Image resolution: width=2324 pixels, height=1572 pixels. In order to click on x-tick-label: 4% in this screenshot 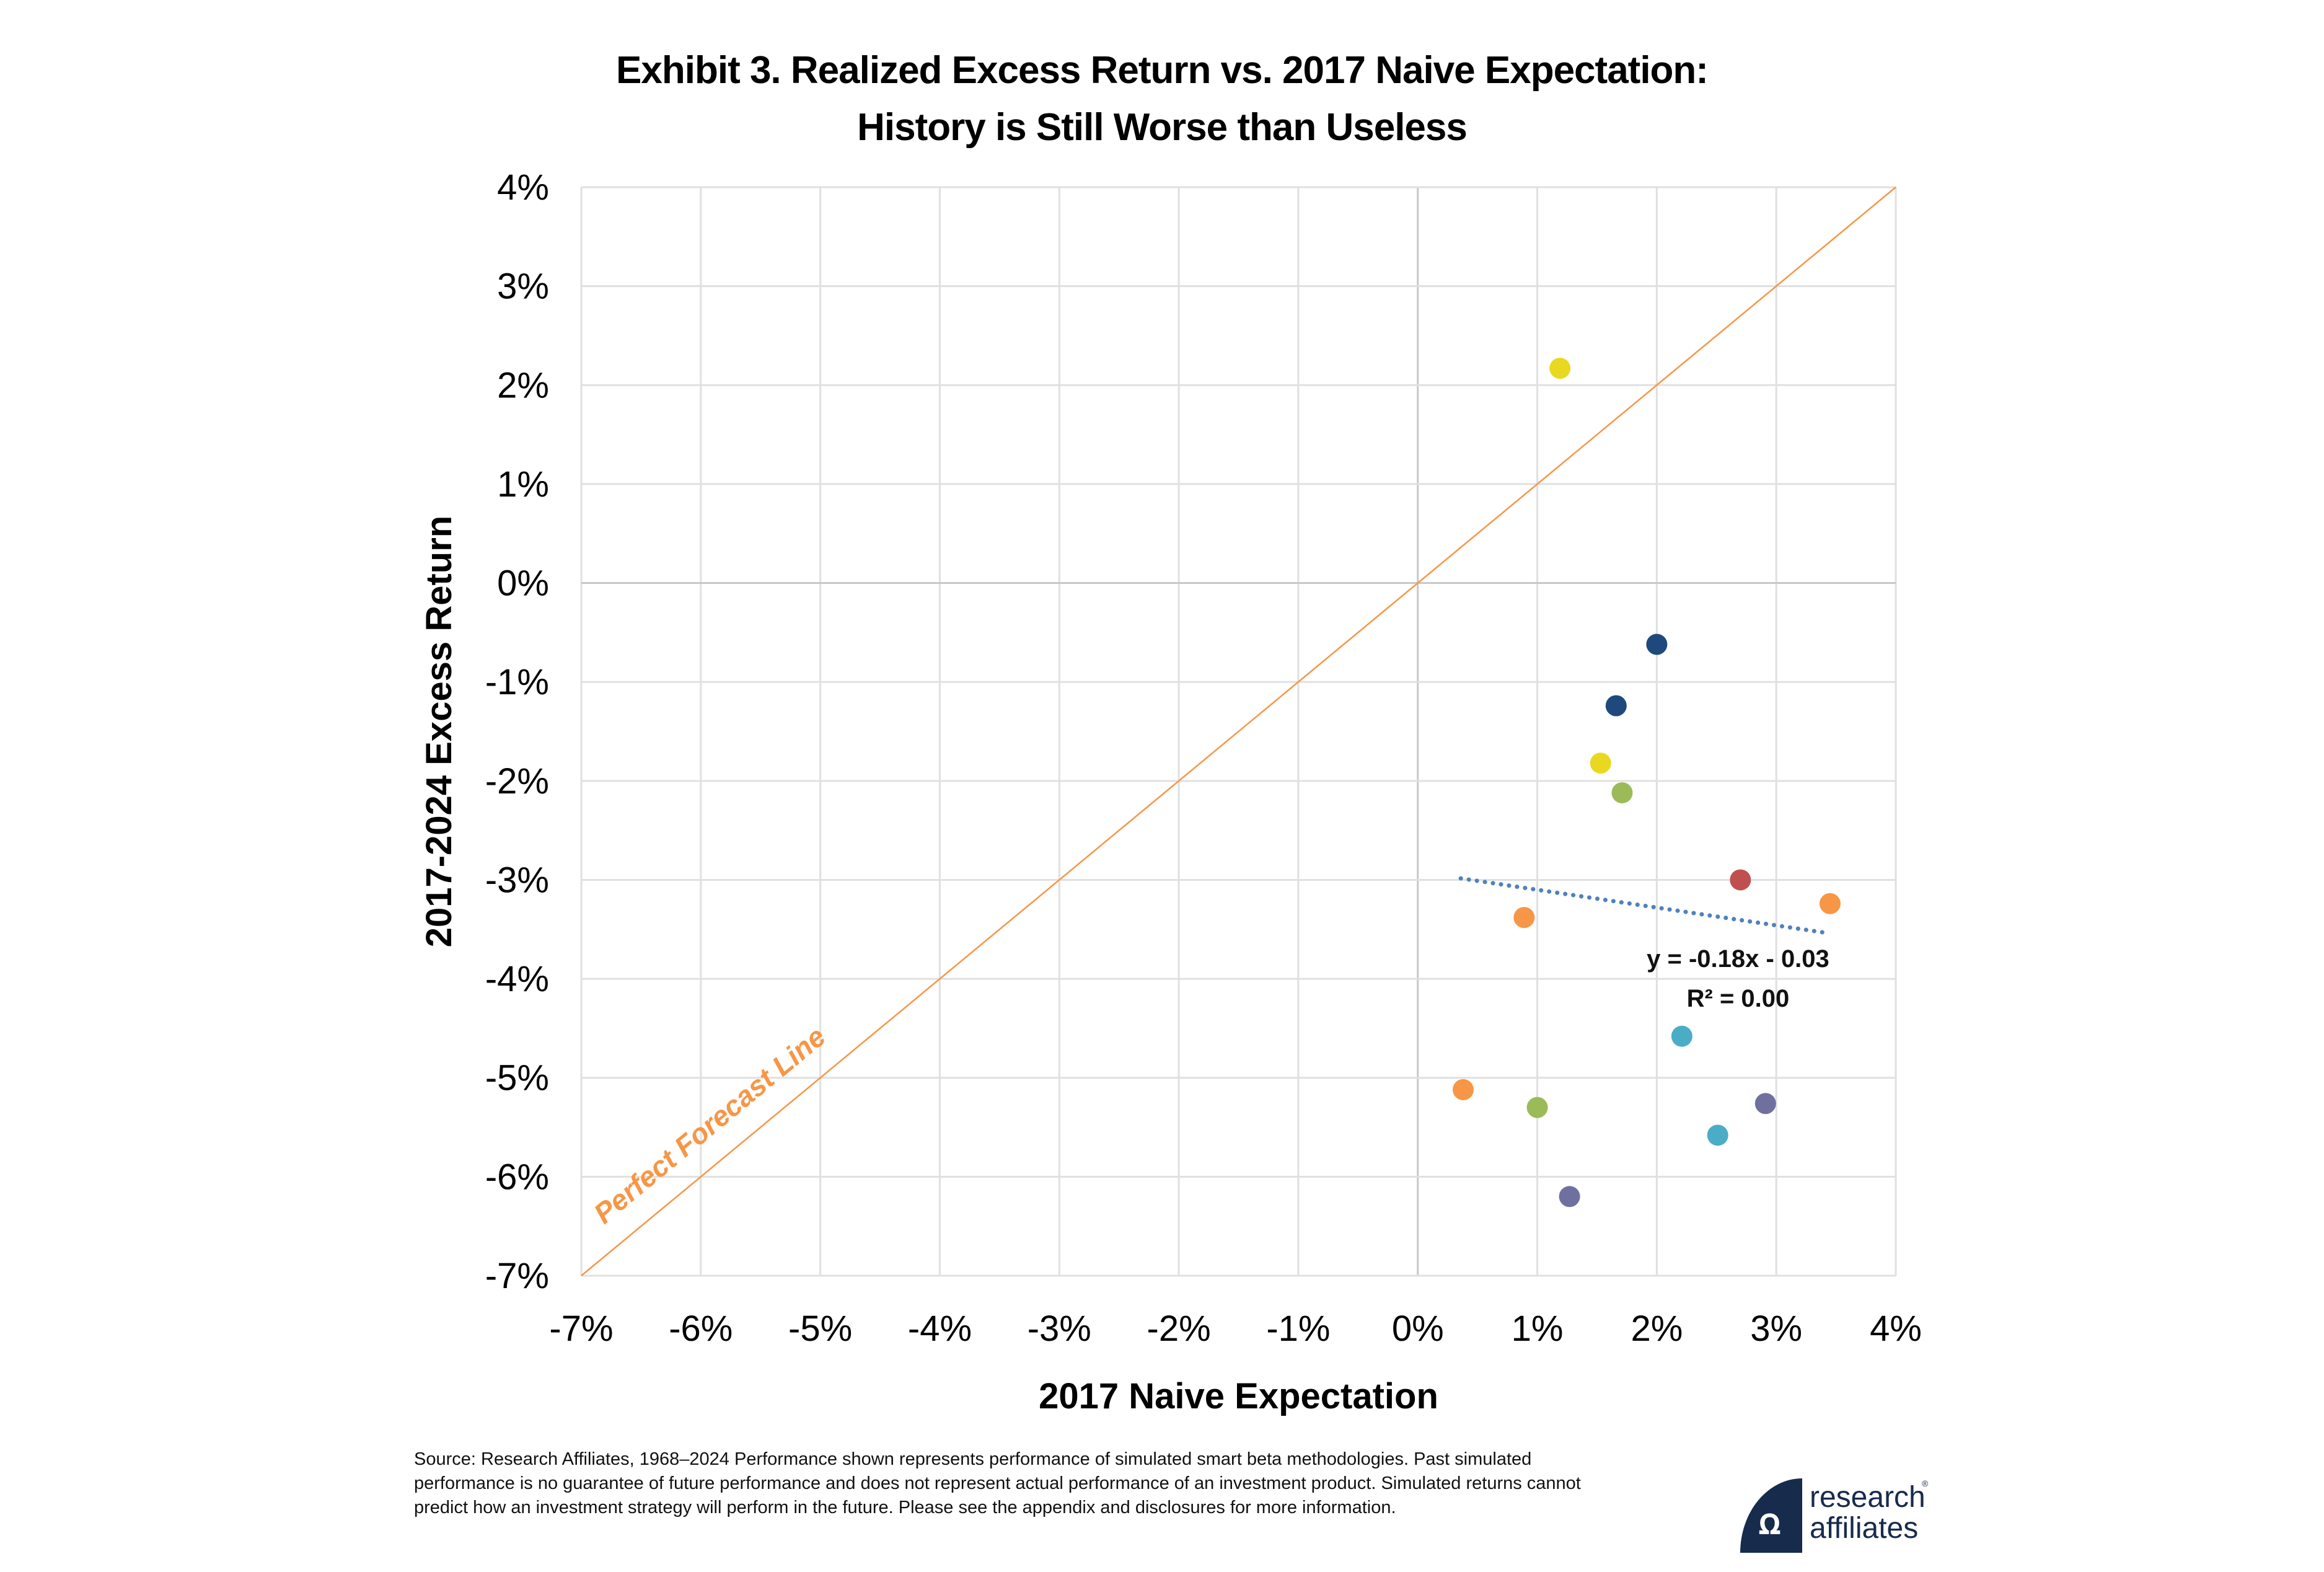, I will do `click(1896, 1329)`.